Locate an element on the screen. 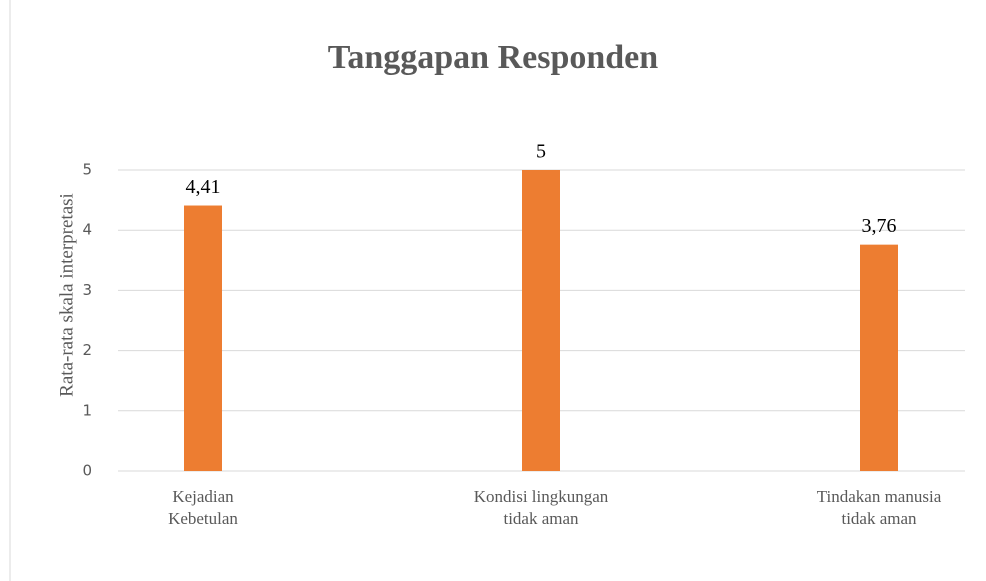  y-tick-label: 0 is located at coordinates (87, 471).